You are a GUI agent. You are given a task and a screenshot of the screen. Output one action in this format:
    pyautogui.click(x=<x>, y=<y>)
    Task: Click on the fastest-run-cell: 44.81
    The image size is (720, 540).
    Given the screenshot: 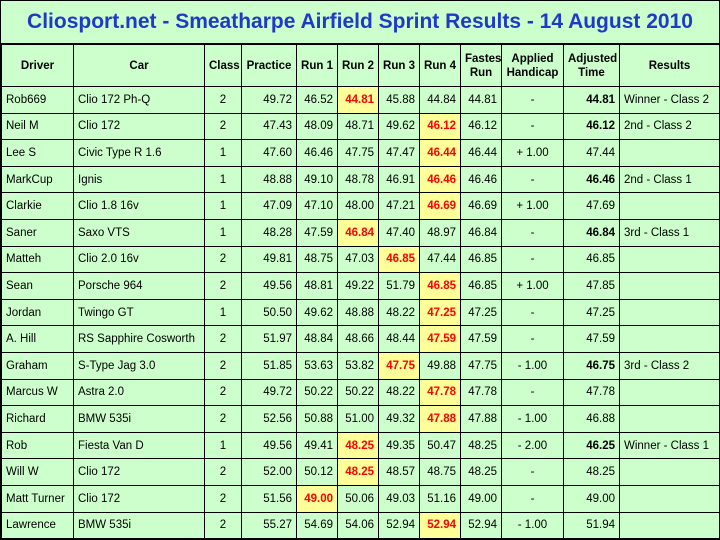 What is the action you would take?
    pyautogui.click(x=481, y=100)
    